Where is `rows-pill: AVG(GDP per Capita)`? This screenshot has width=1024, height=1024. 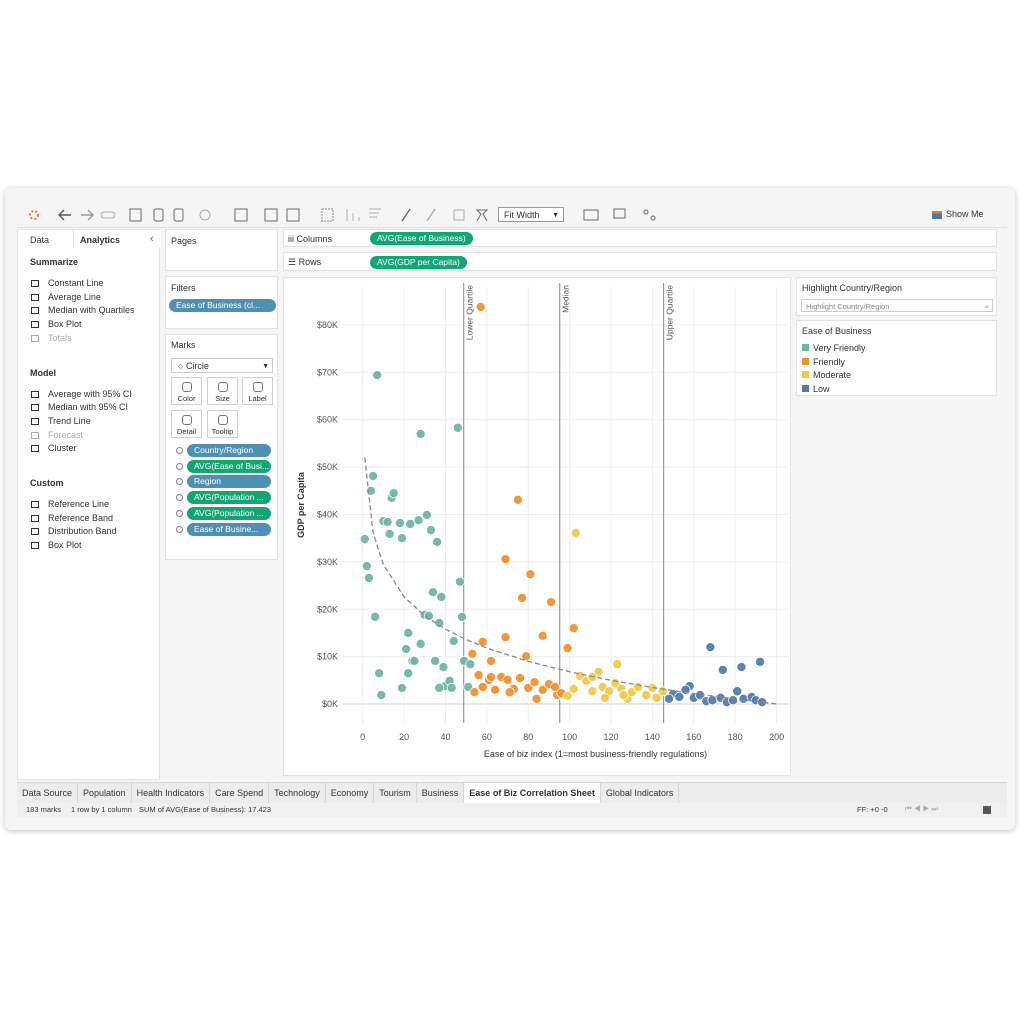 rows-pill: AVG(GDP per Capita) is located at coordinates (418, 262).